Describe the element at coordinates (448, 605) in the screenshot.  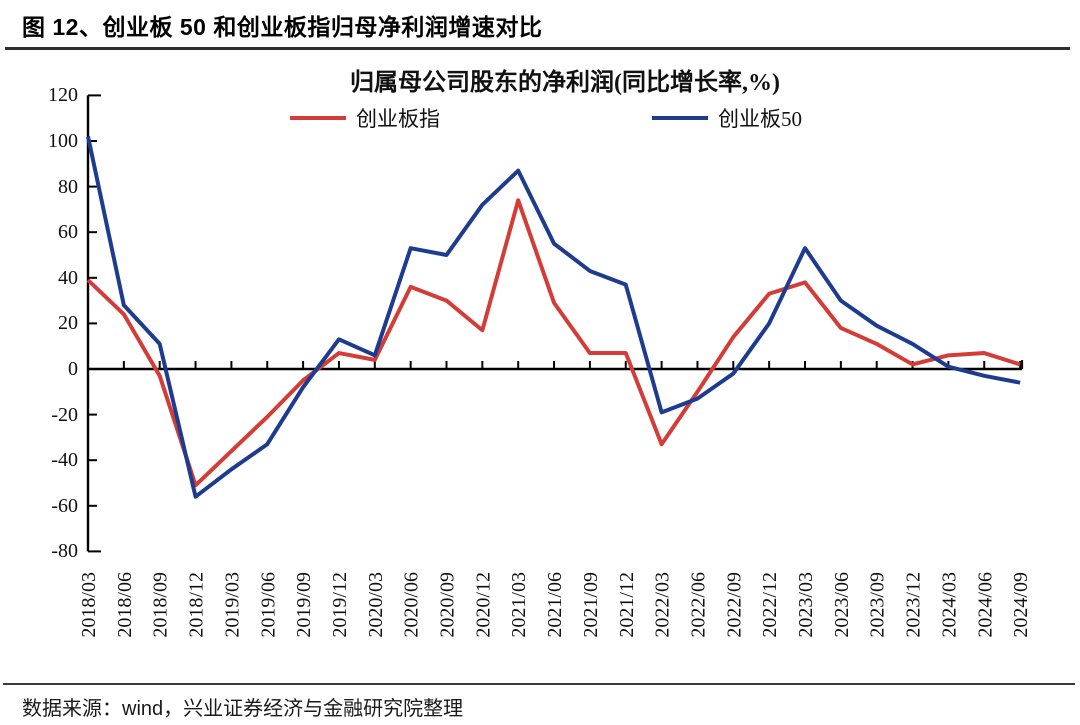
I see `x-tick-label: 2020/09` at that location.